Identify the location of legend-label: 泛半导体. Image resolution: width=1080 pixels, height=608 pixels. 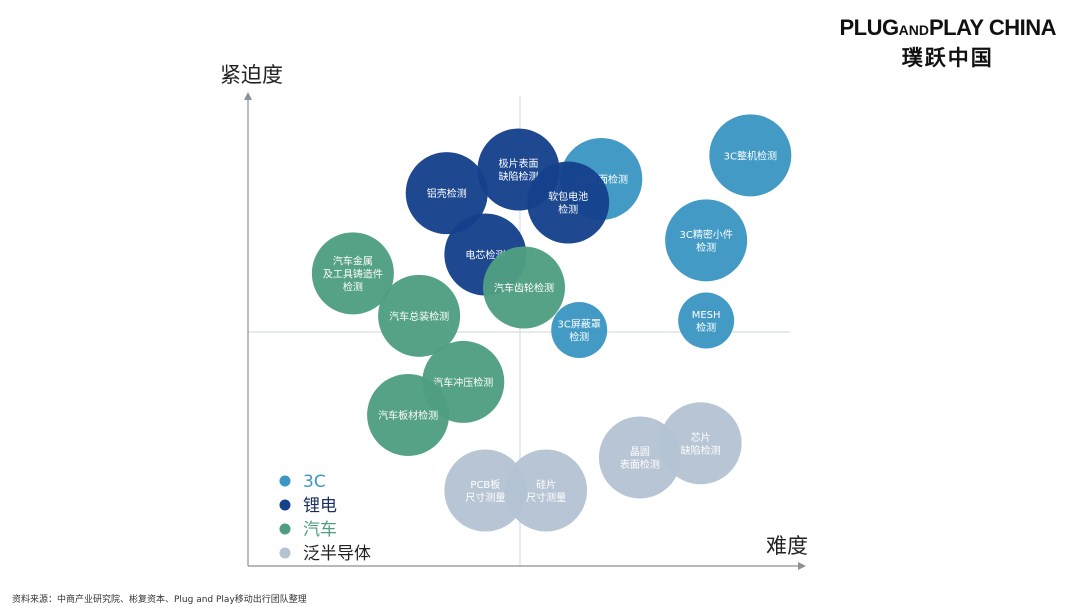
(337, 554).